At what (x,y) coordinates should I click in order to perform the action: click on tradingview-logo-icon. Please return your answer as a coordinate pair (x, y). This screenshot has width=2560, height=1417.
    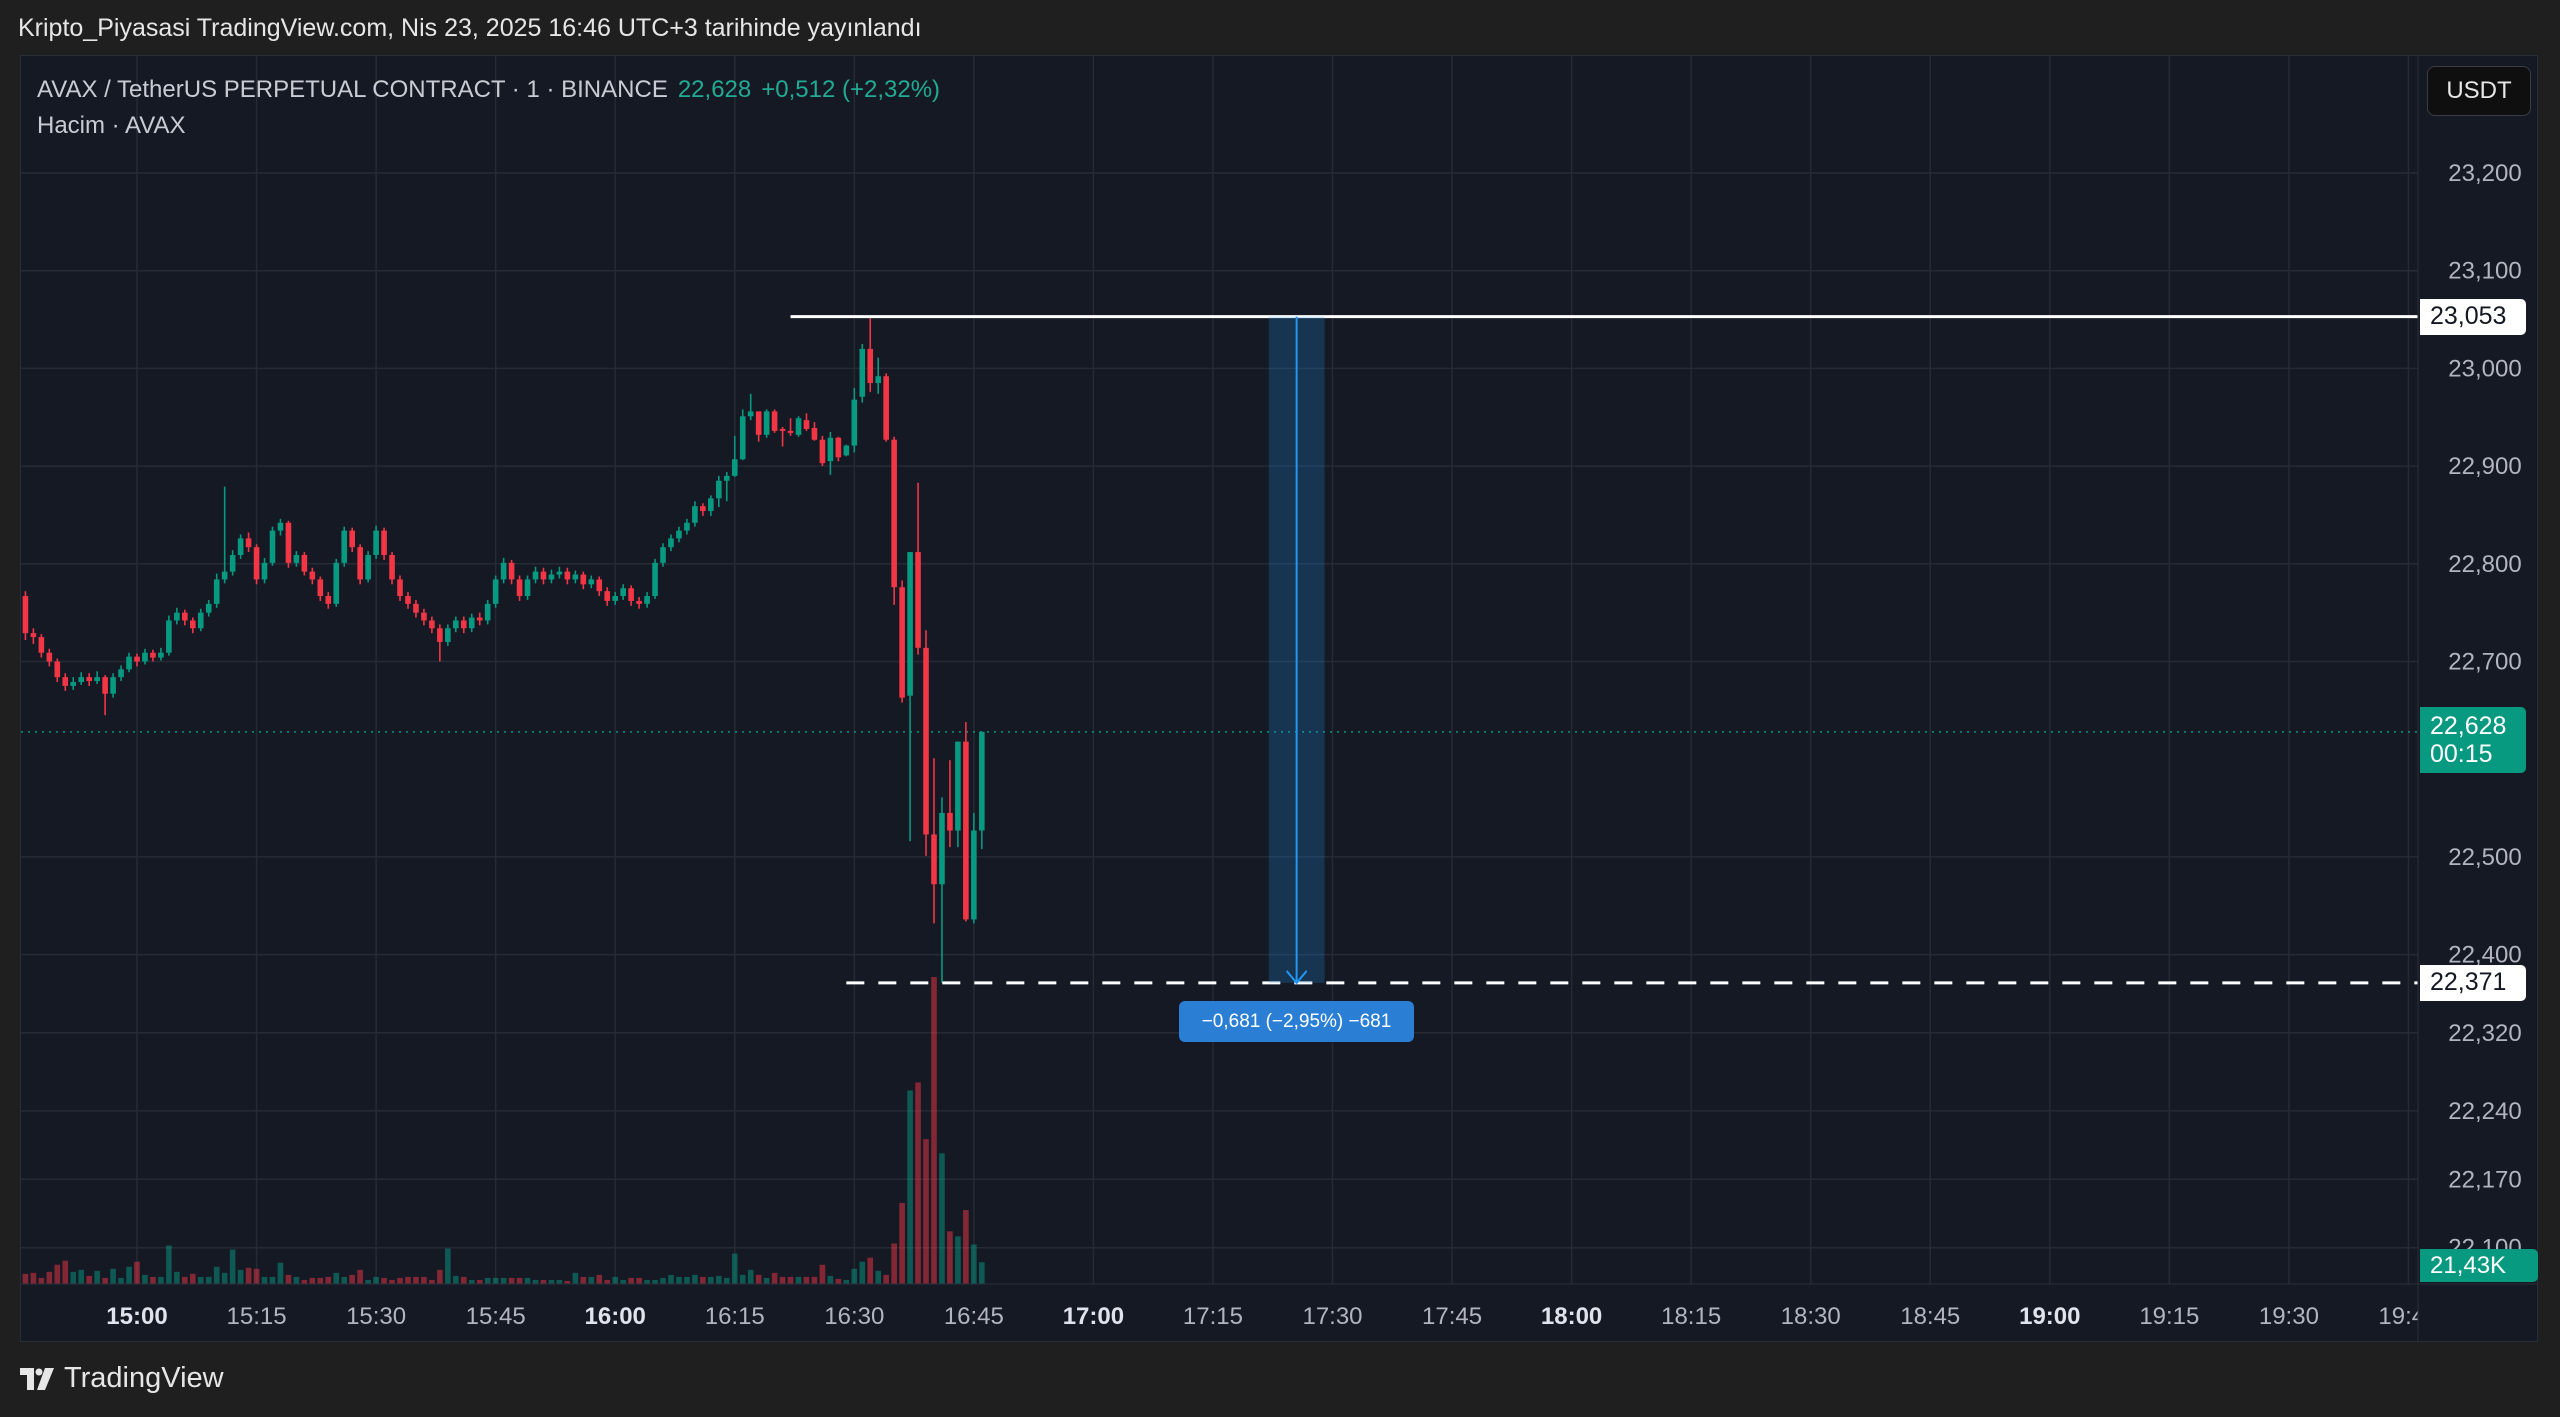
    Looking at the image, I should click on (37, 1378).